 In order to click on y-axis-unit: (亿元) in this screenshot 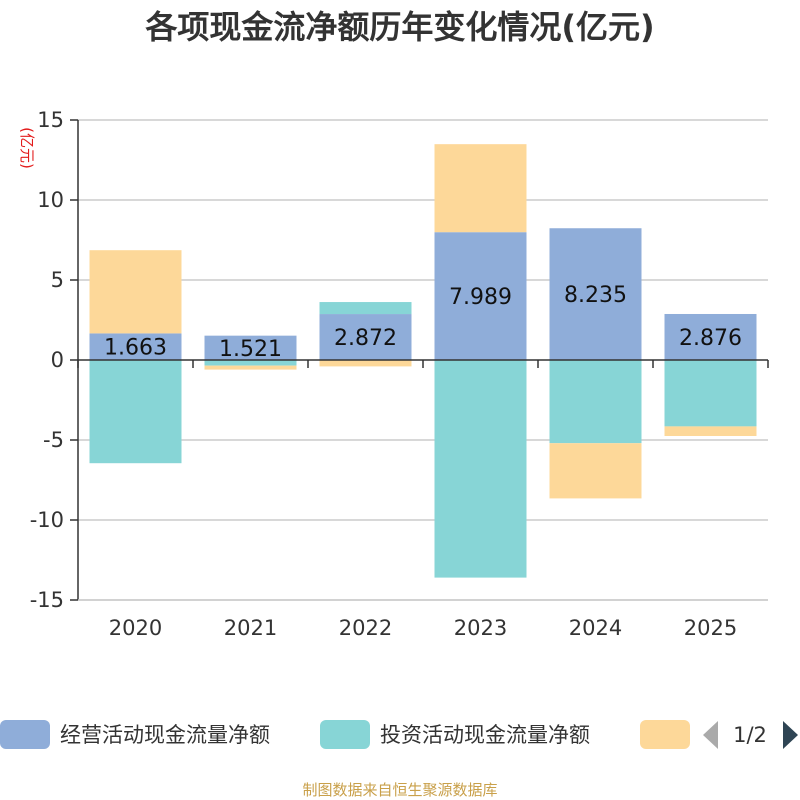, I will do `click(27, 148)`.